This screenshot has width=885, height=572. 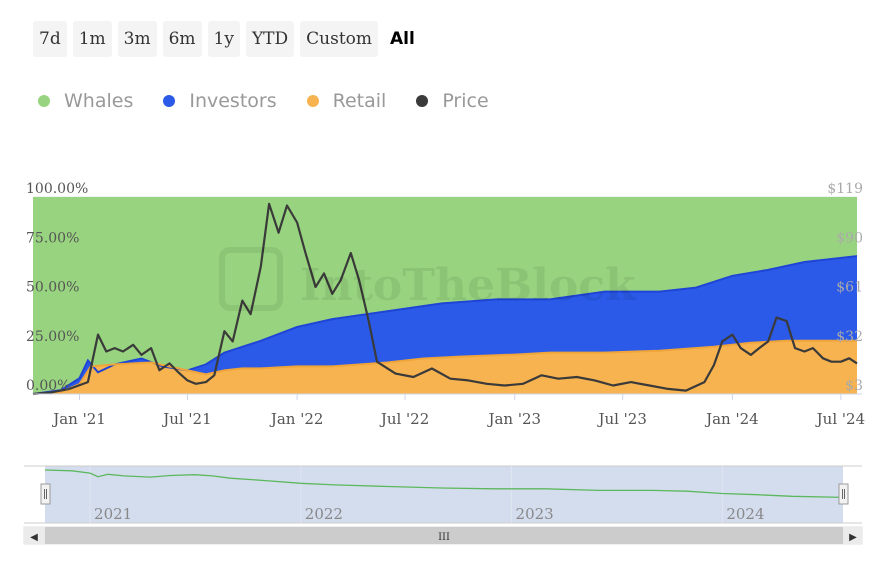 What do you see at coordinates (324, 514) in the screenshot?
I see `navigator-year-label: 2022` at bounding box center [324, 514].